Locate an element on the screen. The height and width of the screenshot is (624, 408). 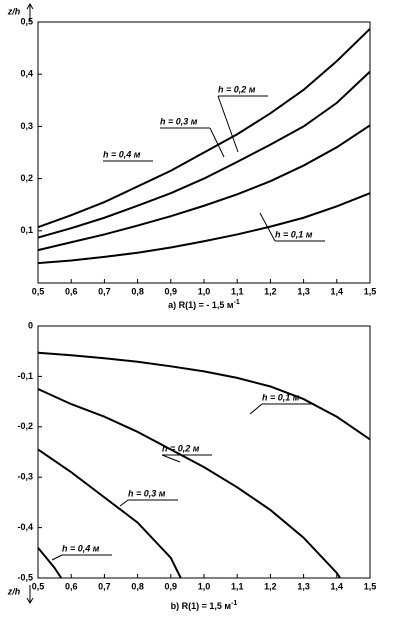
caption: a) R(1) = - 1,5 м-1 is located at coordinates (204, 305).